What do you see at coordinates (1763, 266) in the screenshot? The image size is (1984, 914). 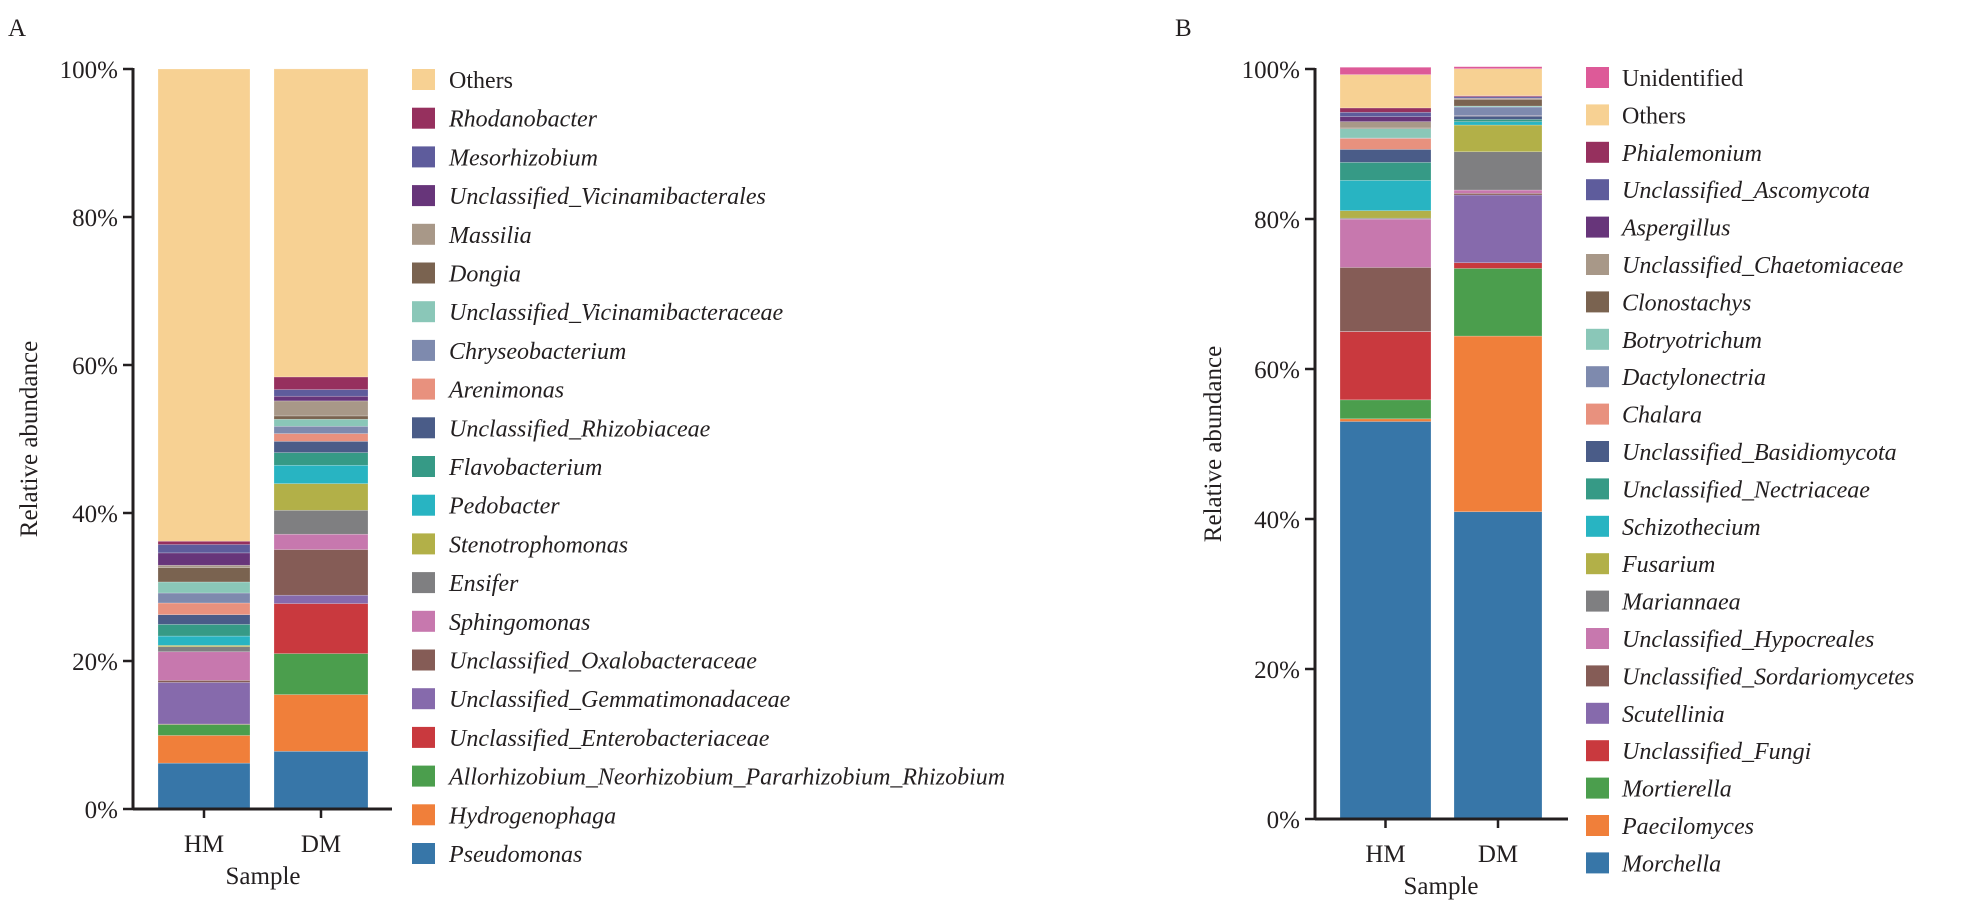 I see `legend-label: Unclassified_Chaetomiaceae` at bounding box center [1763, 266].